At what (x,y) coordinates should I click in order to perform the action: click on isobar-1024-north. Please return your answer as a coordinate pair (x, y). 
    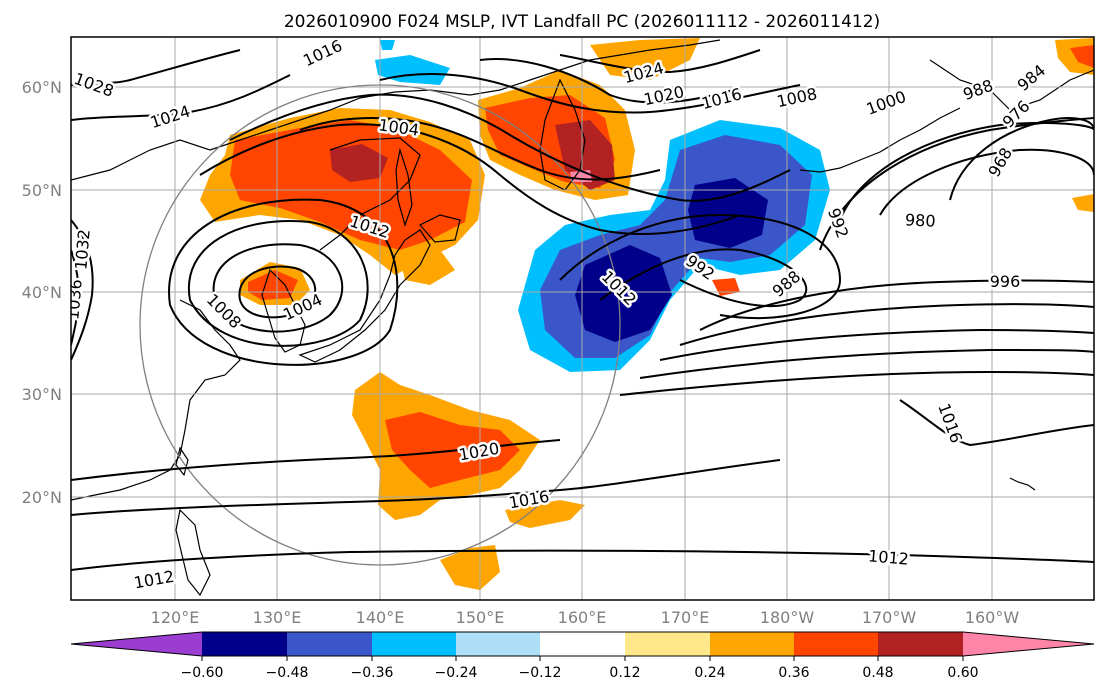
    Looking at the image, I should click on (660, 61).